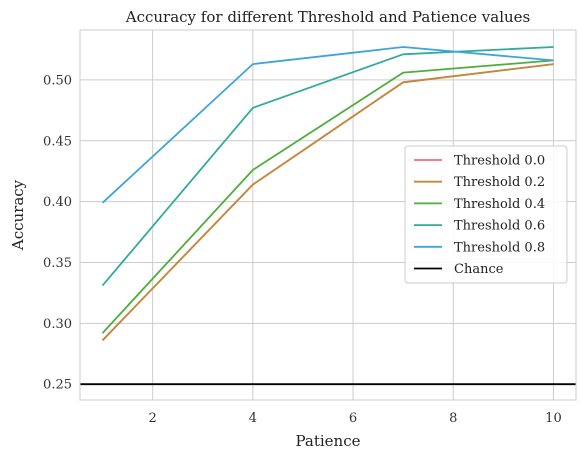  Describe the element at coordinates (453, 418) in the screenshot. I see `x-tick-label: 8` at that location.